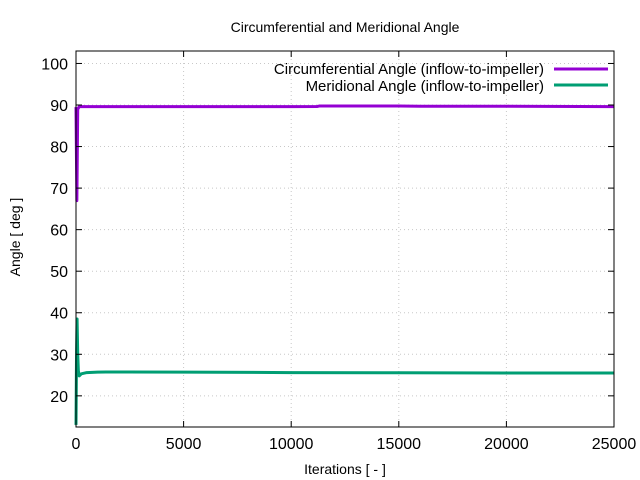 This screenshot has height=480, width=640. What do you see at coordinates (59, 355) in the screenshot?
I see `y-tick-label: 30` at bounding box center [59, 355].